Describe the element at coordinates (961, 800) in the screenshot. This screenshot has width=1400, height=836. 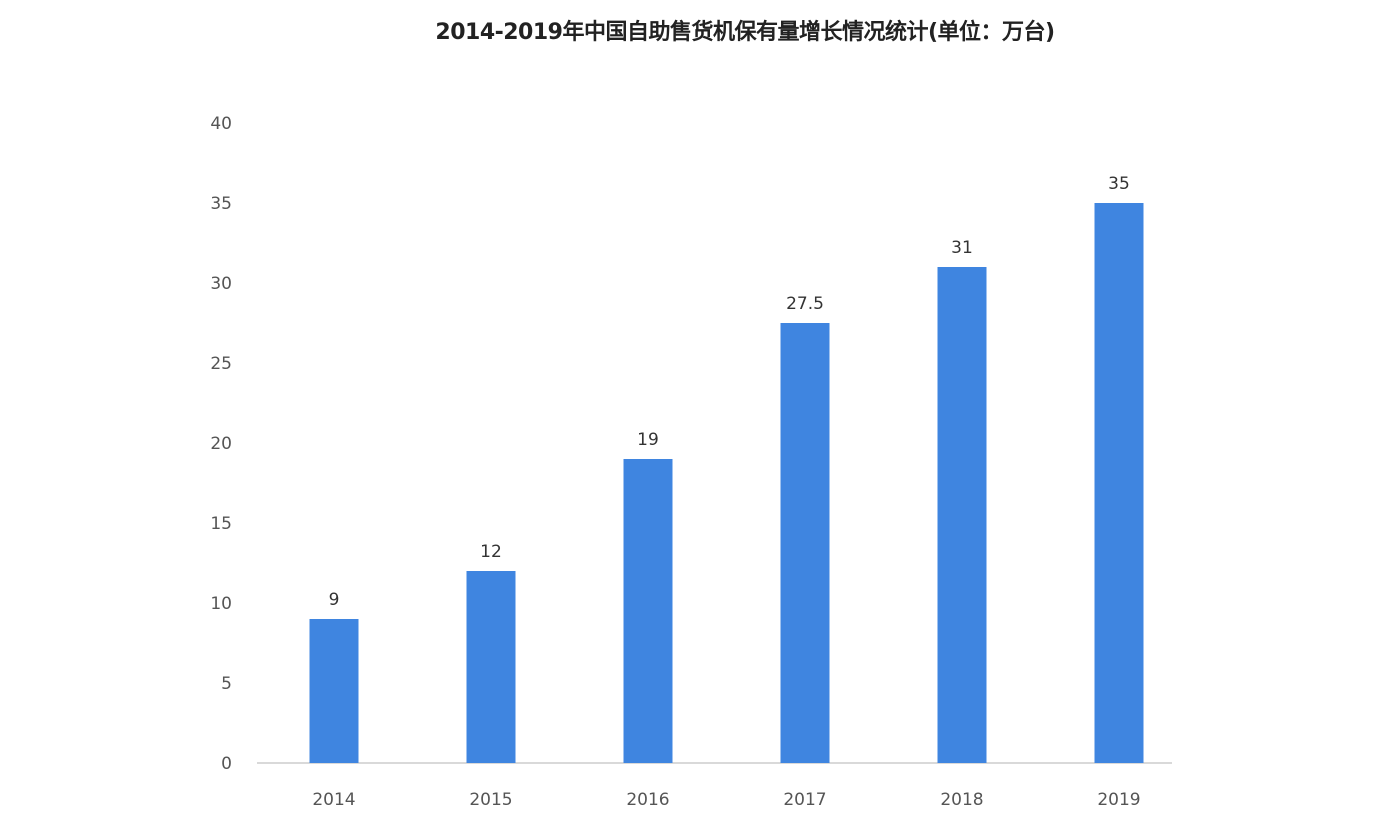
I see `x-tick-label: 2018` at that location.